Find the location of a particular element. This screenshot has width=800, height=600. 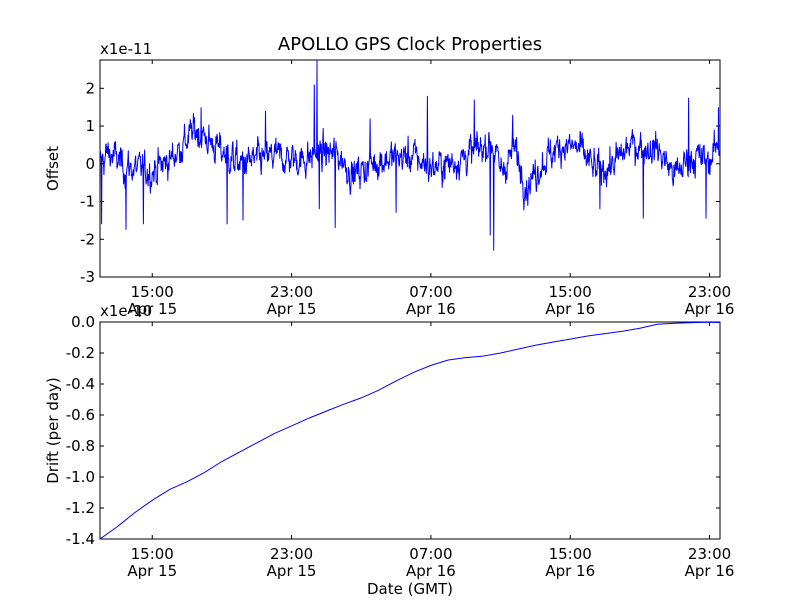

drift-ytick-label: -0.4 is located at coordinates (80, 384).